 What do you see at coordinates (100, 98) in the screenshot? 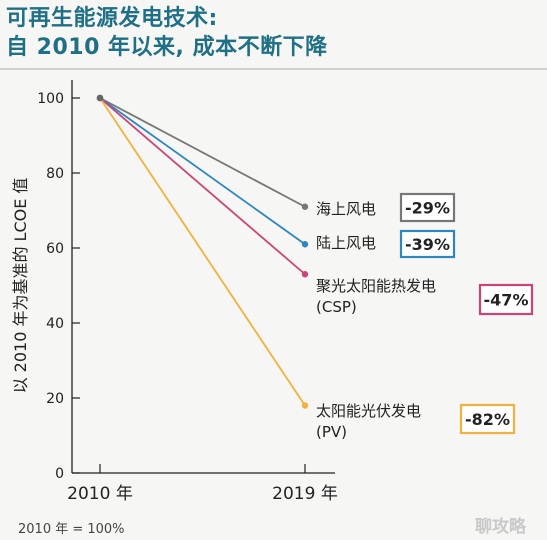
I see `series-start-point` at bounding box center [100, 98].